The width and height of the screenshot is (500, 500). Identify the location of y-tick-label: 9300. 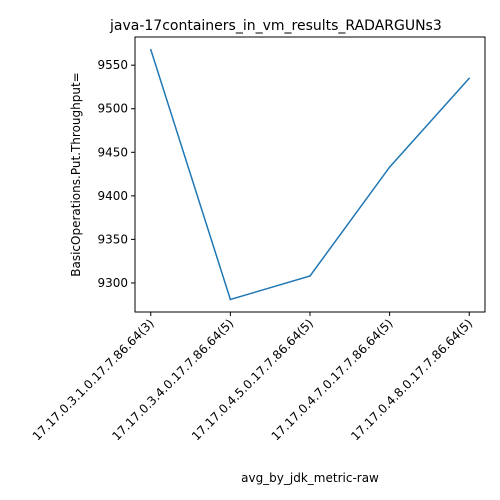
(112, 283).